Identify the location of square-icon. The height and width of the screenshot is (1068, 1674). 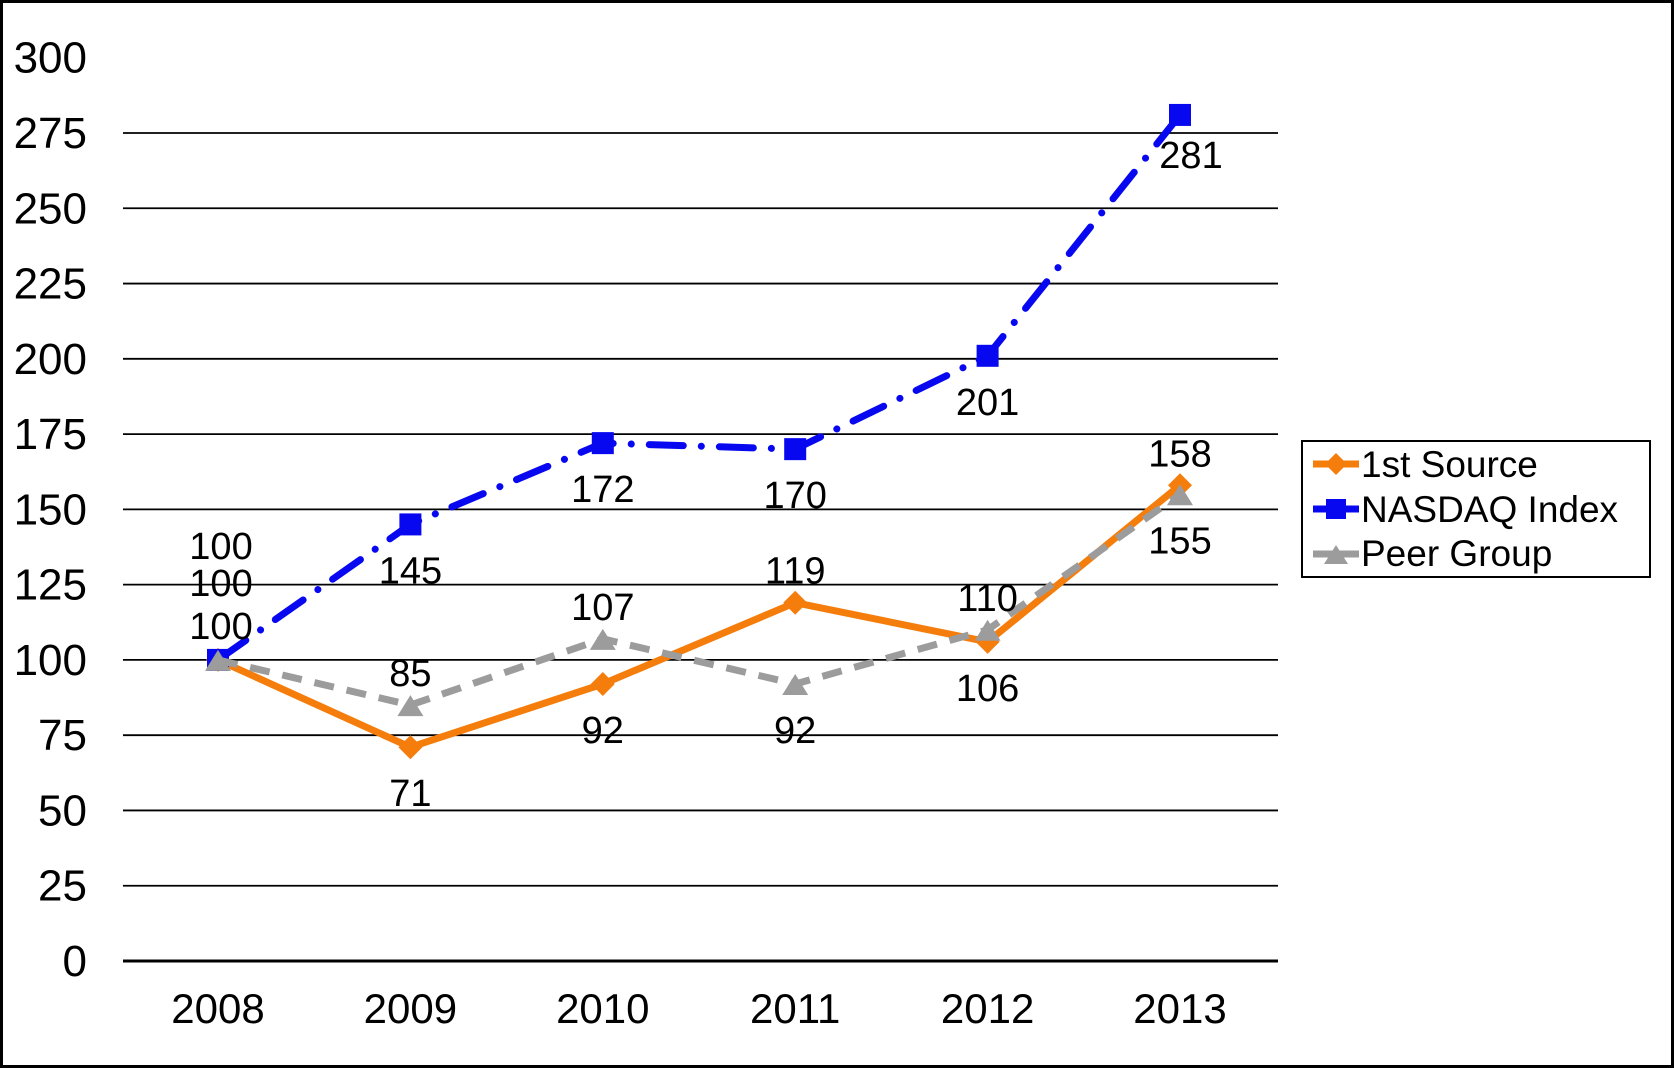
(1336, 509).